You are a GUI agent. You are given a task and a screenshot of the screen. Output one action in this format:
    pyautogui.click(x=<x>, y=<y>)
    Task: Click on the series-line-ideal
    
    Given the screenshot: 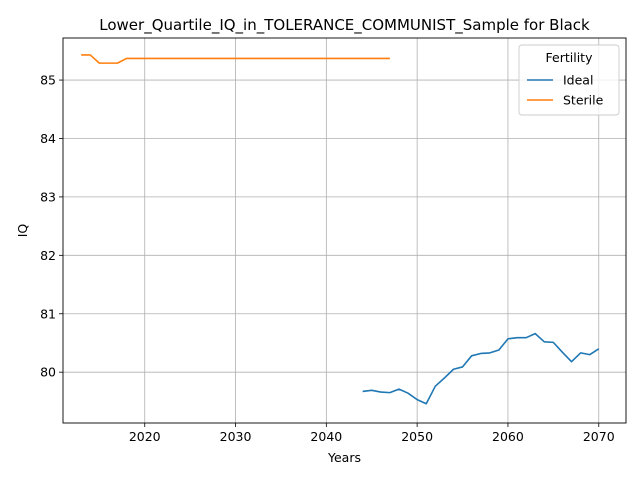 What is the action you would take?
    pyautogui.click(x=481, y=368)
    